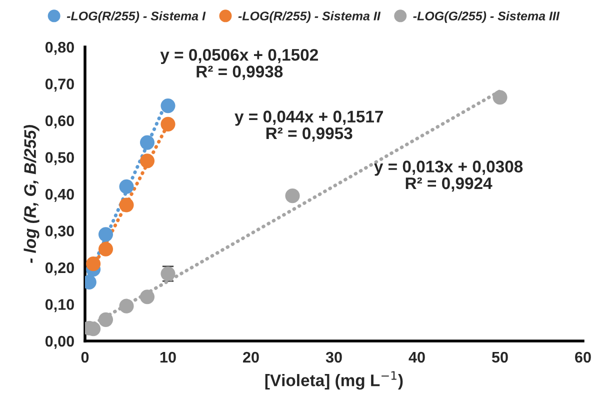  I want to click on y-tick-label: 0,80, so click(59, 48).